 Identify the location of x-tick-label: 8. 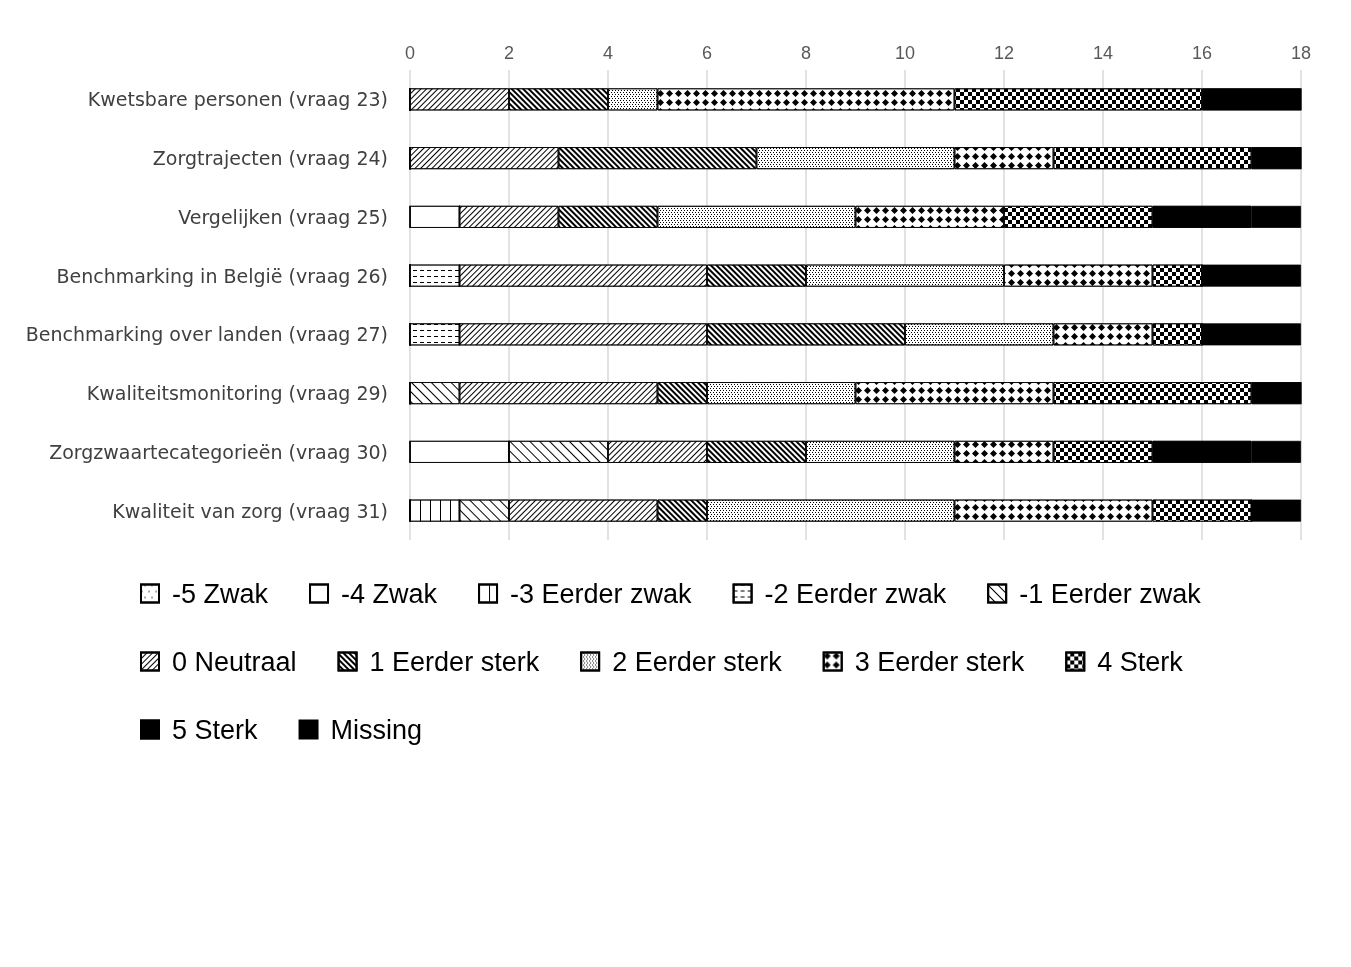
(806, 53).